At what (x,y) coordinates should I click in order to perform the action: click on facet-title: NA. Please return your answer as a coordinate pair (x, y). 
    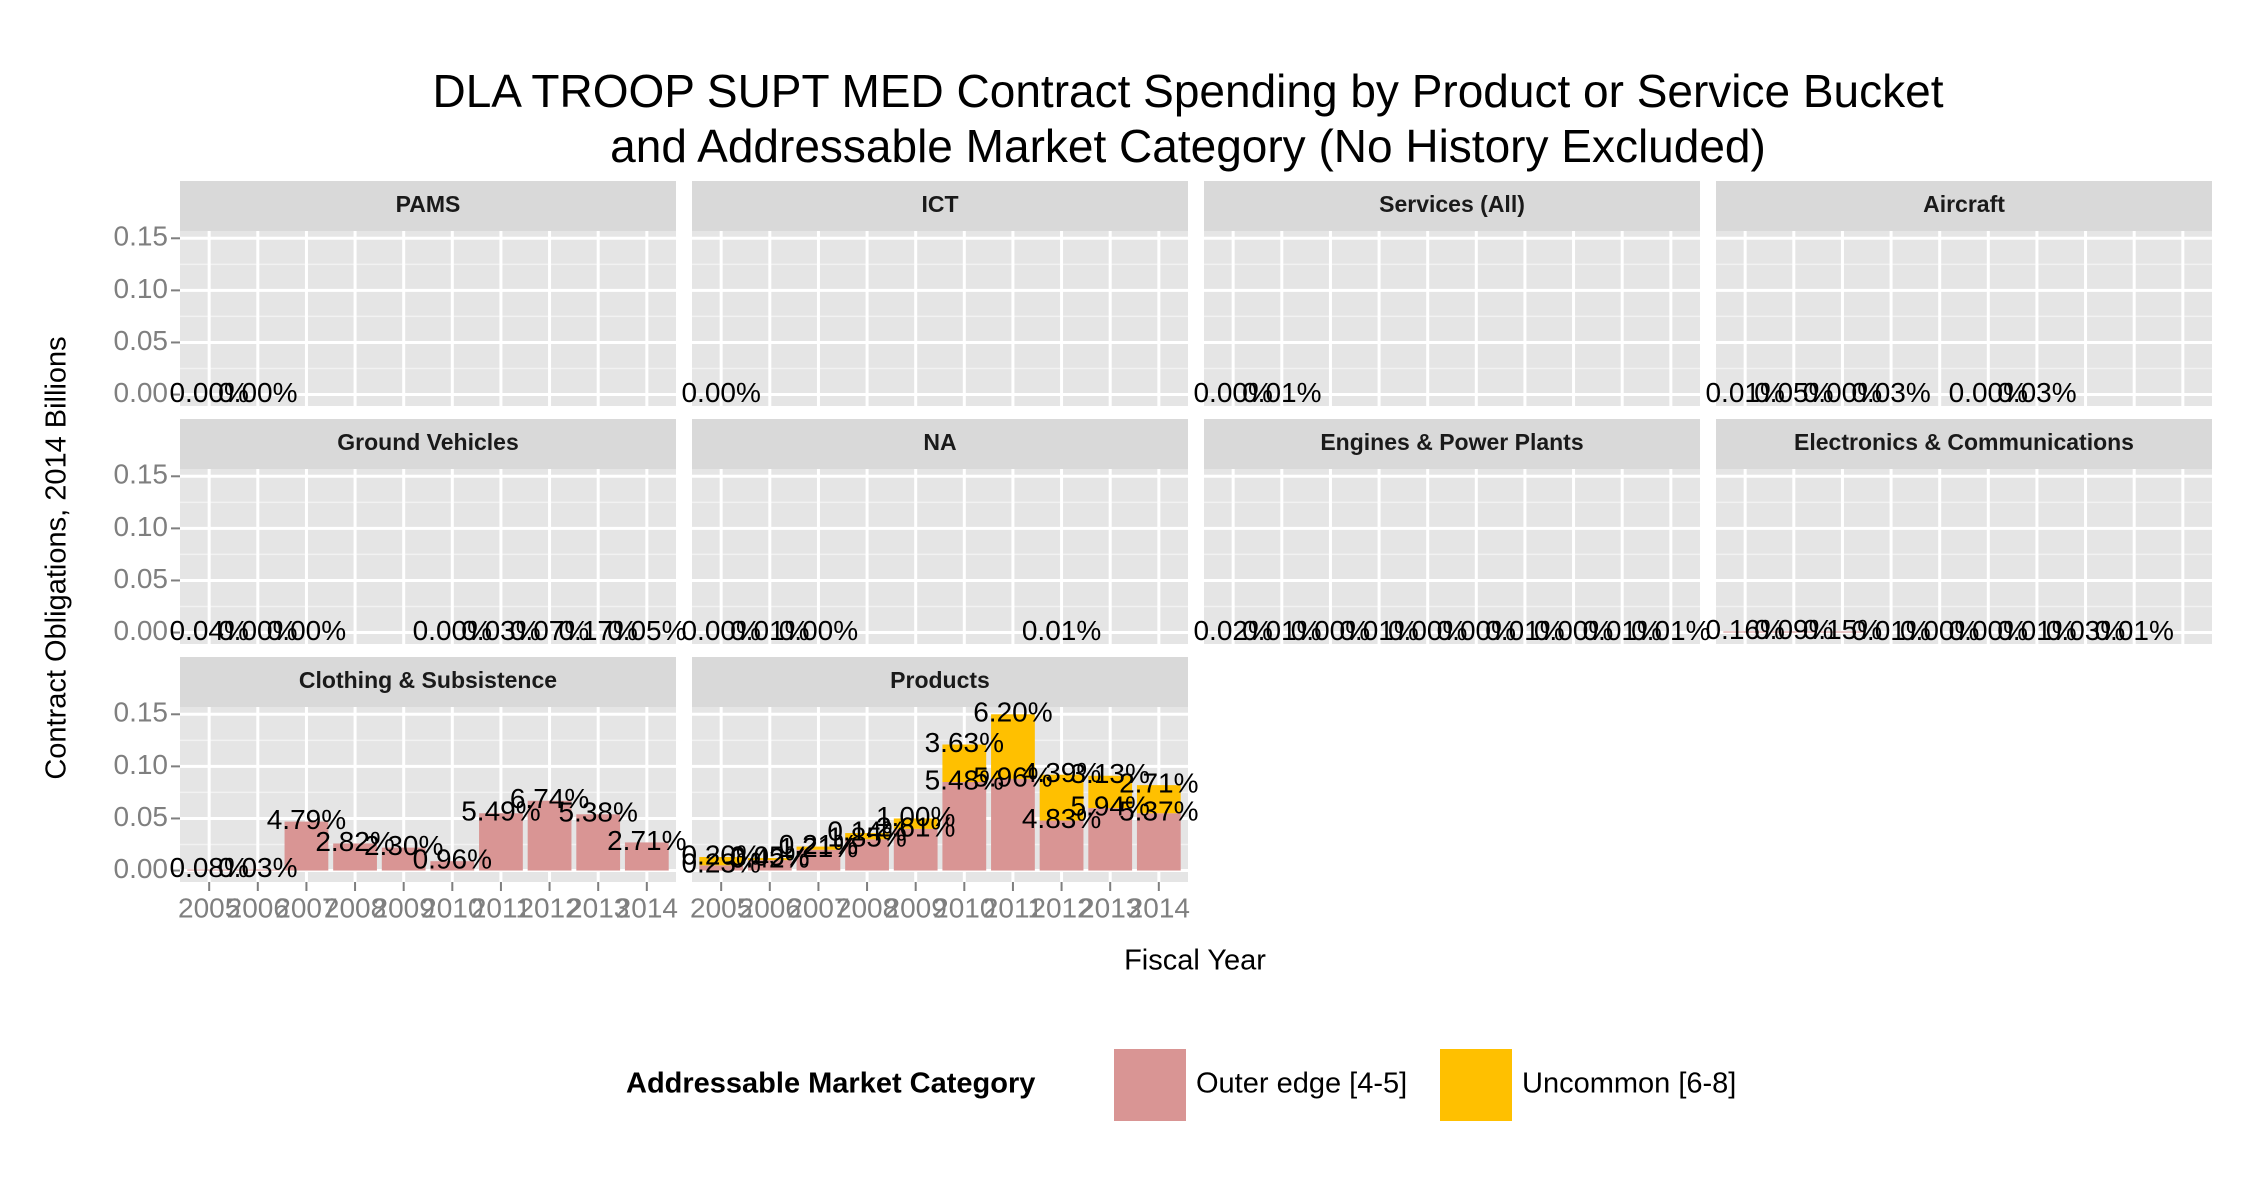
    Looking at the image, I should click on (939, 442).